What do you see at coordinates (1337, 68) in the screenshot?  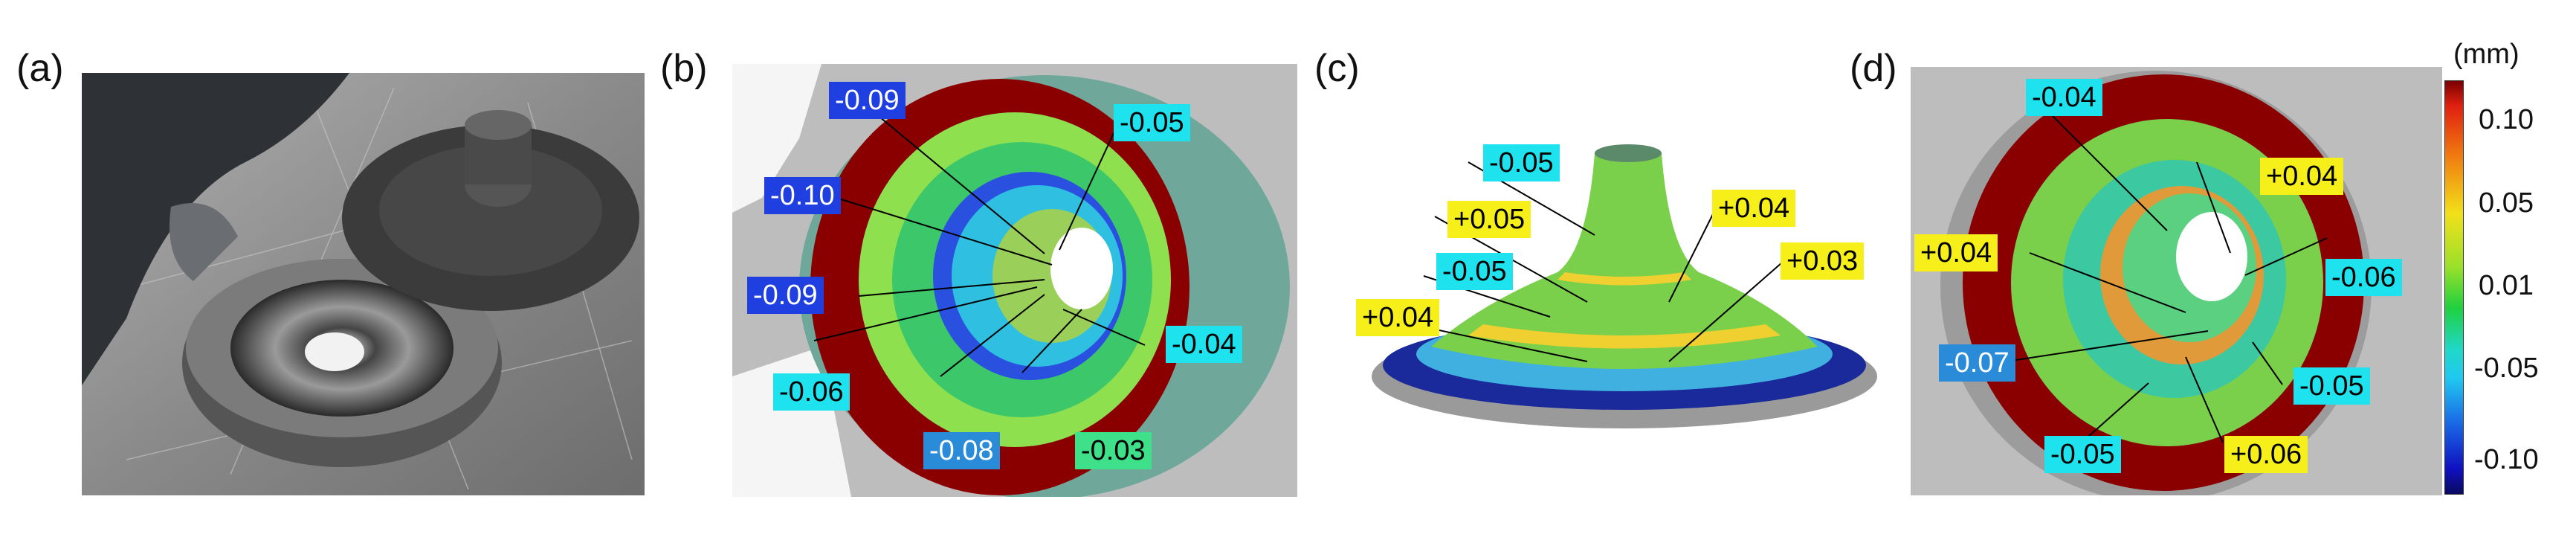 I see `panel-label-c: (c)` at bounding box center [1337, 68].